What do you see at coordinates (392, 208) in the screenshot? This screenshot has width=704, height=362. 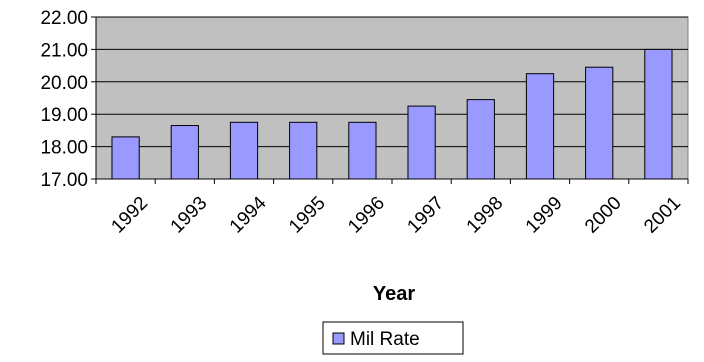 I see `x-tick-labels: 1992 1993 1994 1995 1996 1997 1998 1999 2000 2001` at bounding box center [392, 208].